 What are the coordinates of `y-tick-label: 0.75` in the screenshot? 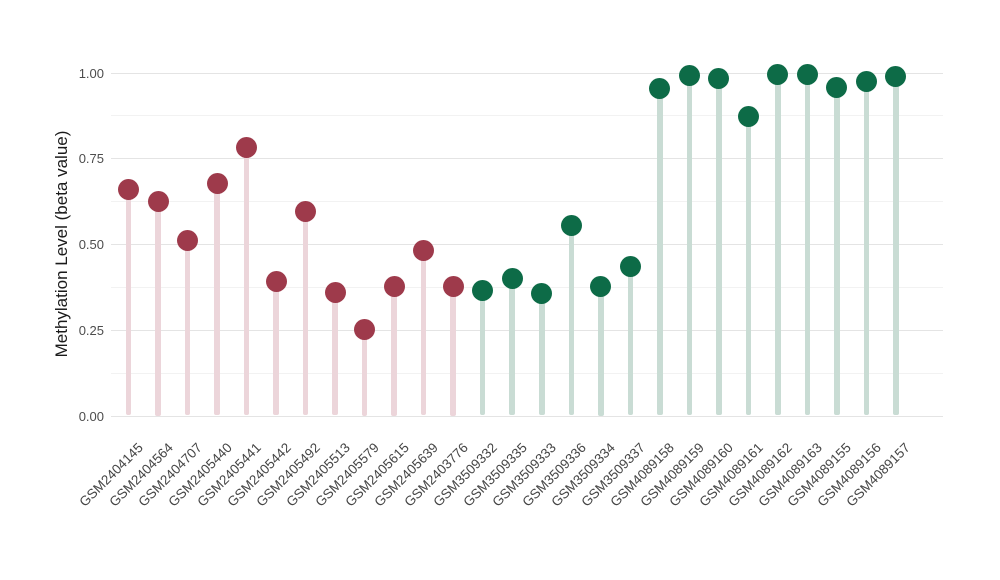 It's located at (91, 159).